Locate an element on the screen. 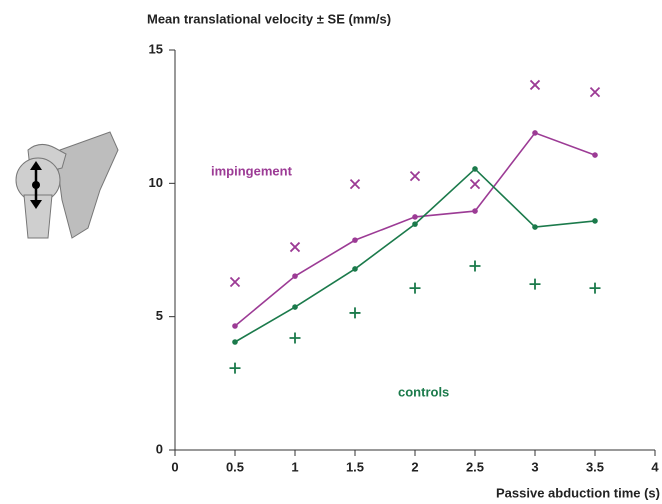  x-tick-label: 2.5 is located at coordinates (475, 466).